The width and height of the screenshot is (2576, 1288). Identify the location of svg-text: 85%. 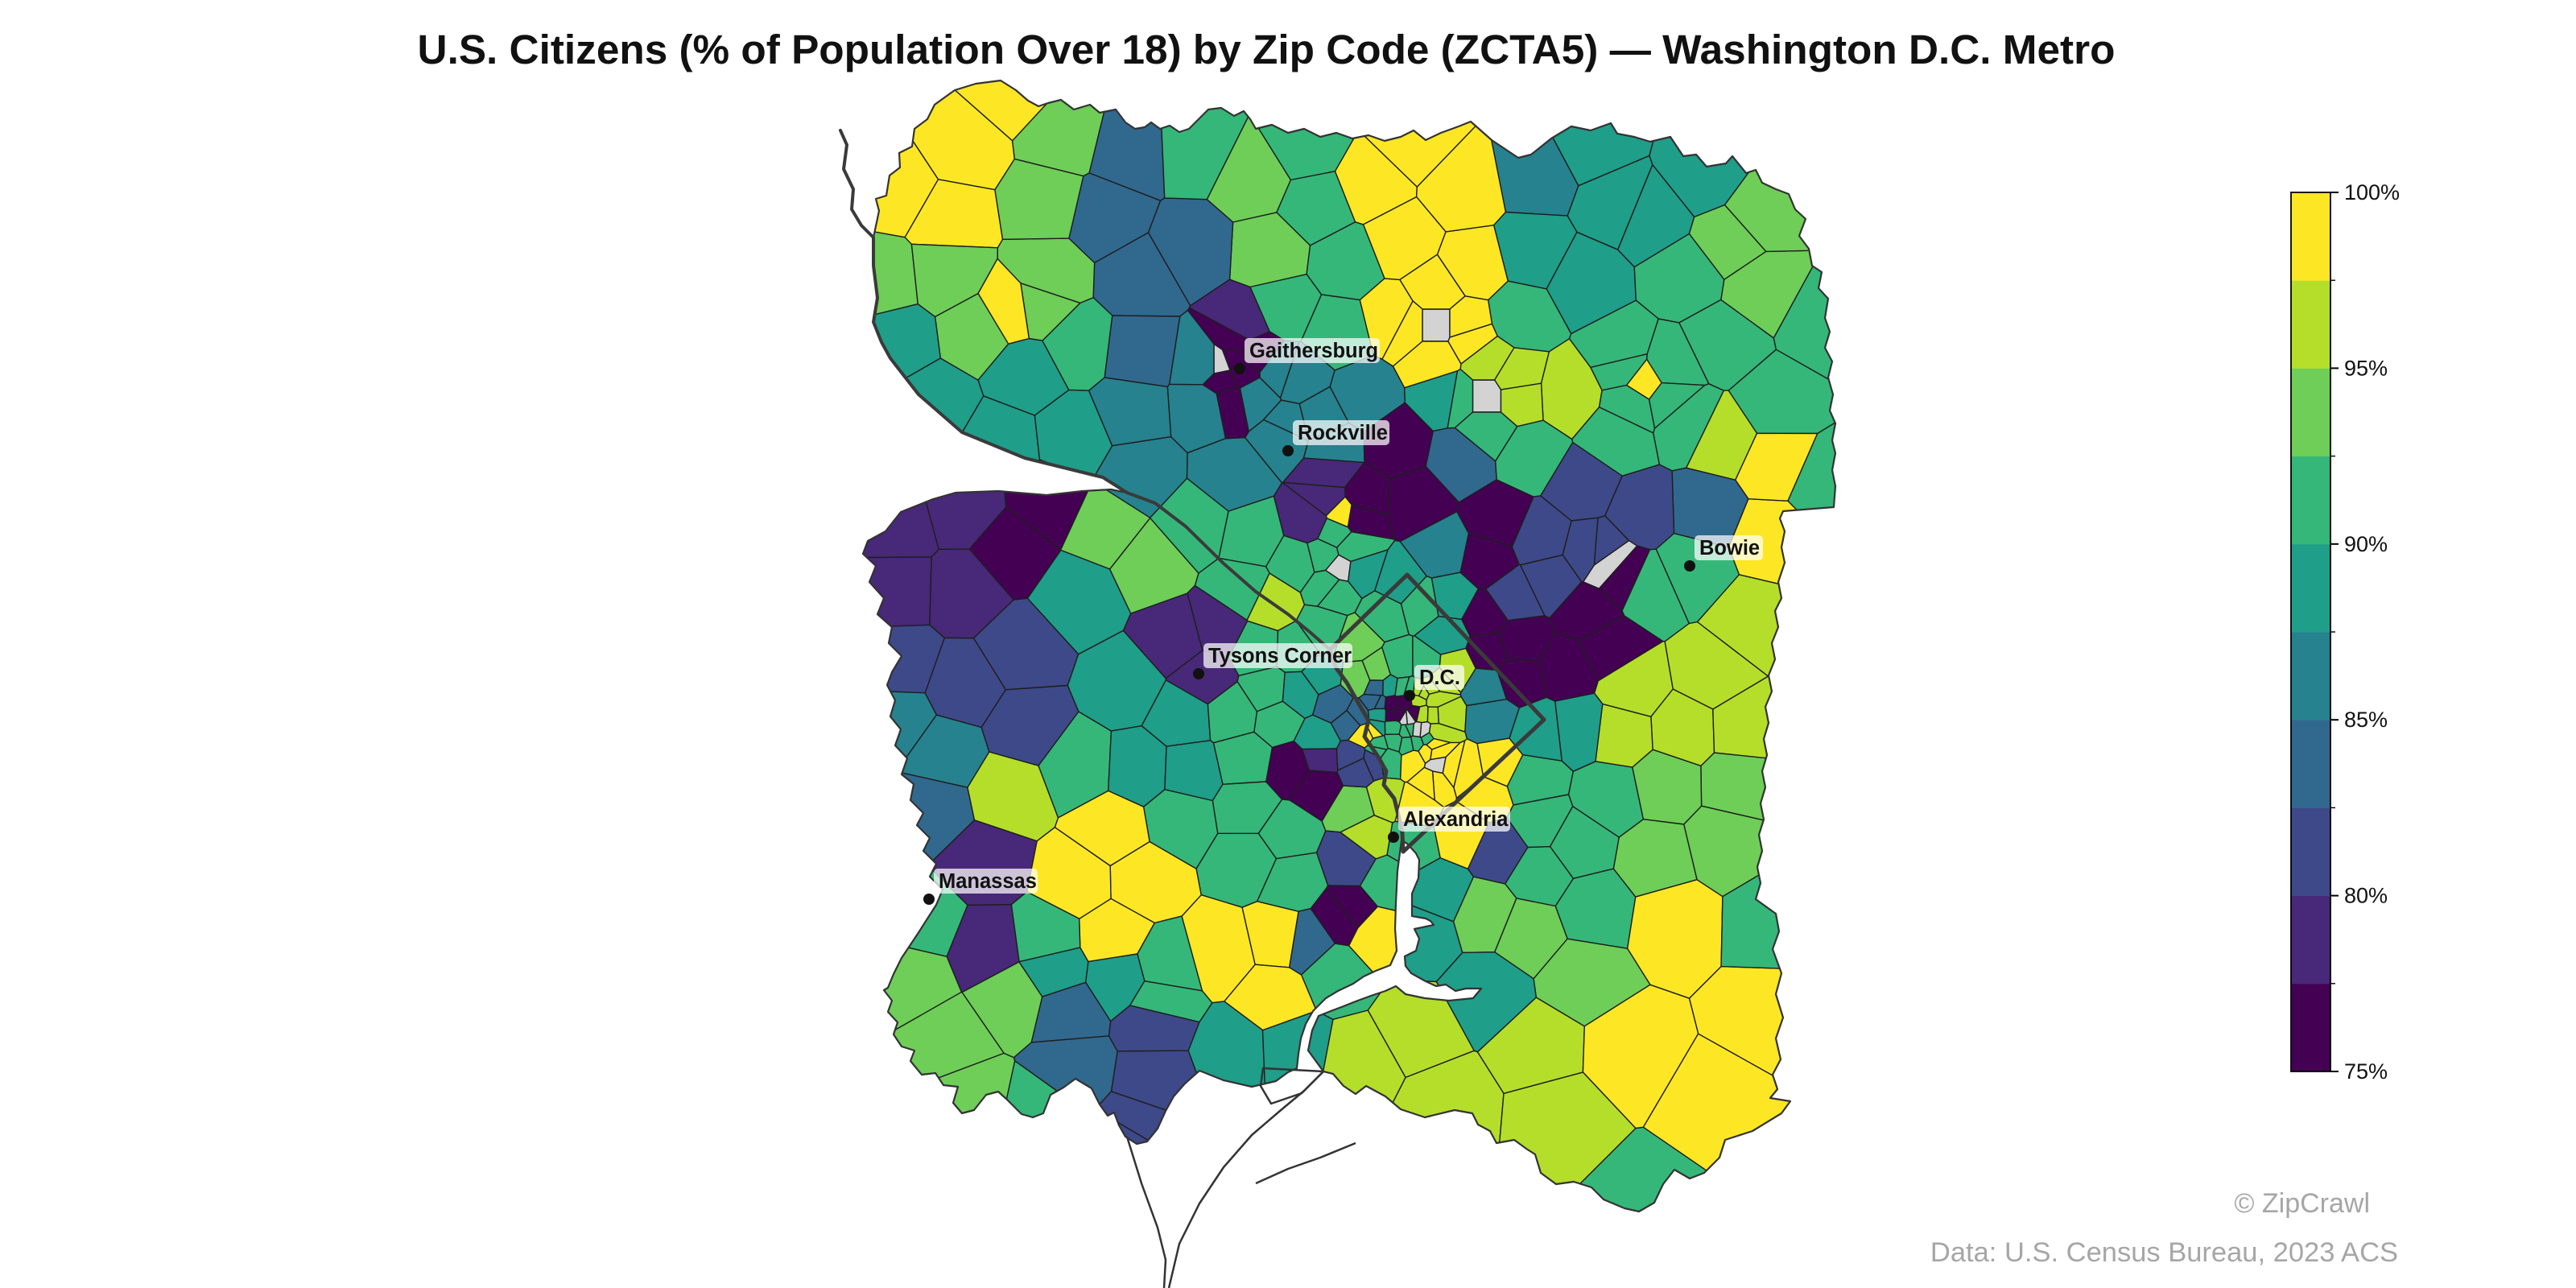
(2366, 720).